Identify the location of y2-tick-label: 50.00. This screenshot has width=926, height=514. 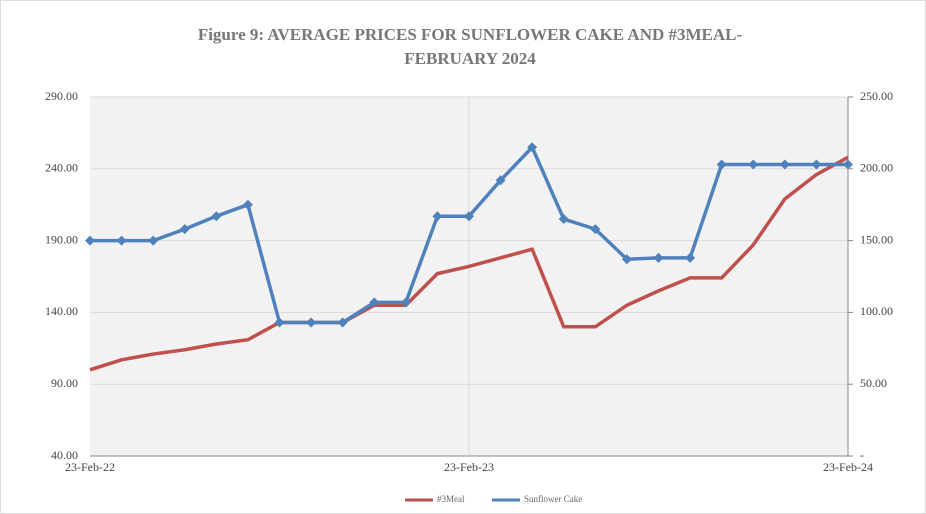
(873, 383).